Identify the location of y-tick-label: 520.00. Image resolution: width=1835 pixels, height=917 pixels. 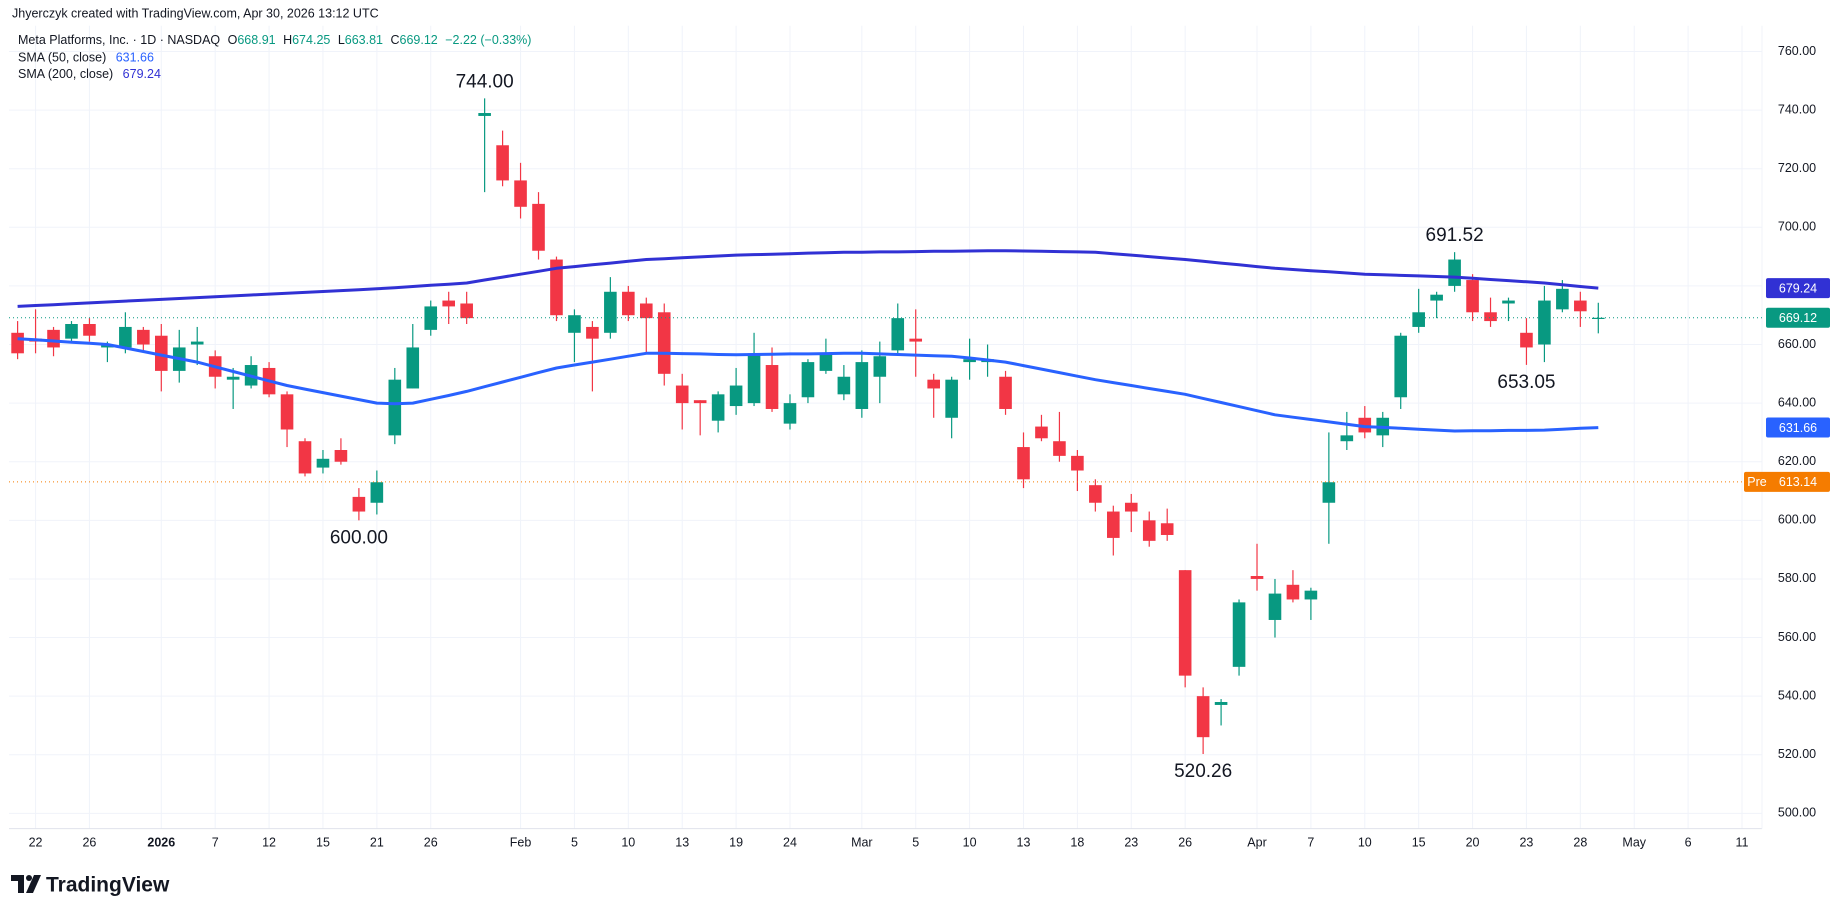
(1797, 754).